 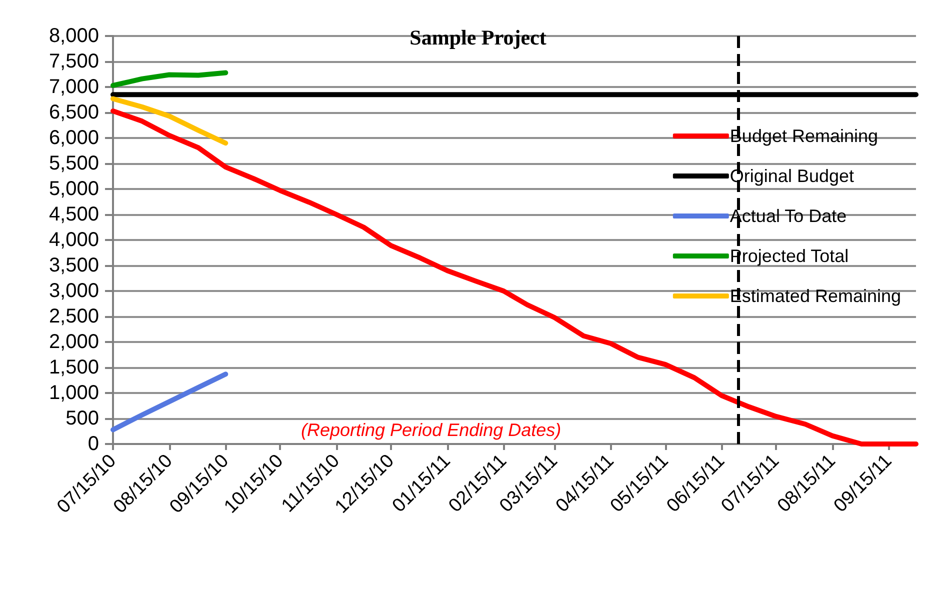 What do you see at coordinates (73, 113) in the screenshot?
I see `y-tick-label: 6,500` at bounding box center [73, 113].